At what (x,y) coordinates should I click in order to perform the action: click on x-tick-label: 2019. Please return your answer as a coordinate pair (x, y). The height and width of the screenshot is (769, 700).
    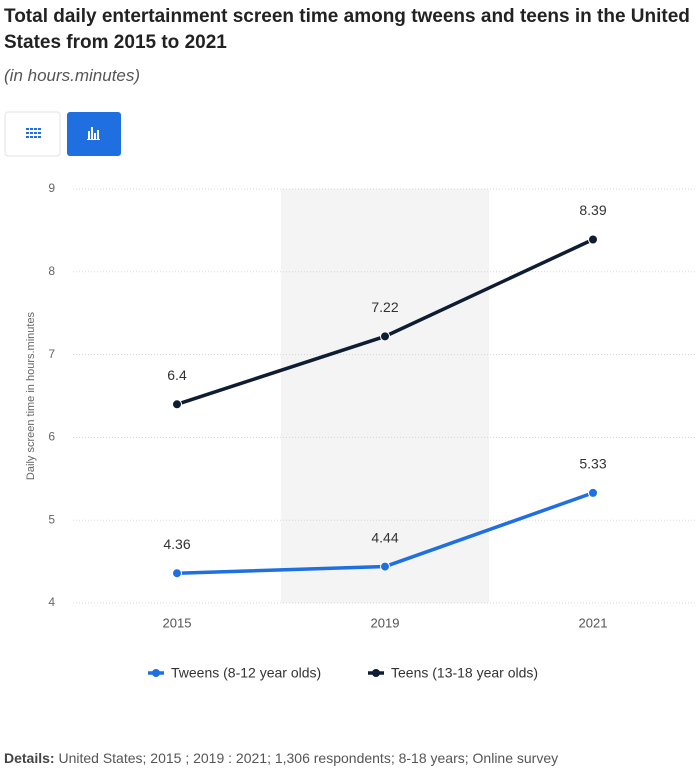
    Looking at the image, I should click on (385, 622).